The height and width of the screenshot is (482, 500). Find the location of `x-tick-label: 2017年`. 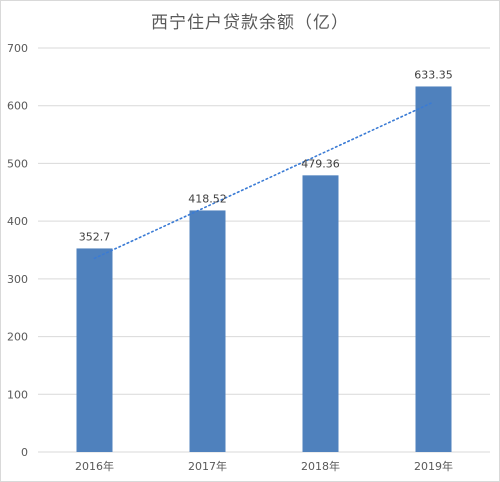

x-tick-label: 2017年 is located at coordinates (207, 466).